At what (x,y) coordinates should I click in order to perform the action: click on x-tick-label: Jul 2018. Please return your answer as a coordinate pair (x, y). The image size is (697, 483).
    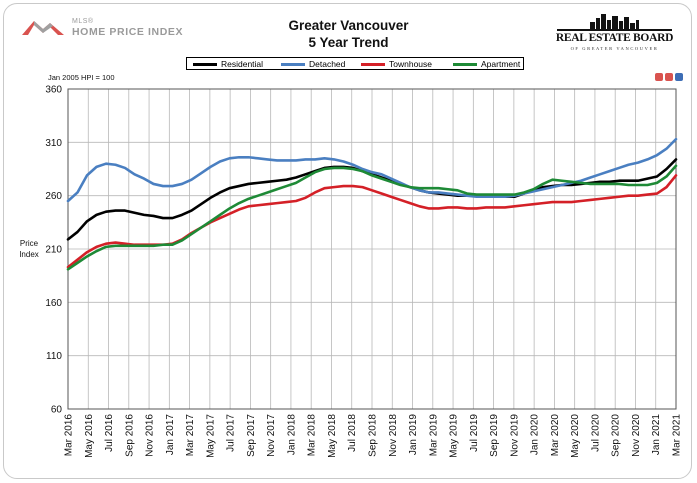
    Looking at the image, I should click on (352, 433).